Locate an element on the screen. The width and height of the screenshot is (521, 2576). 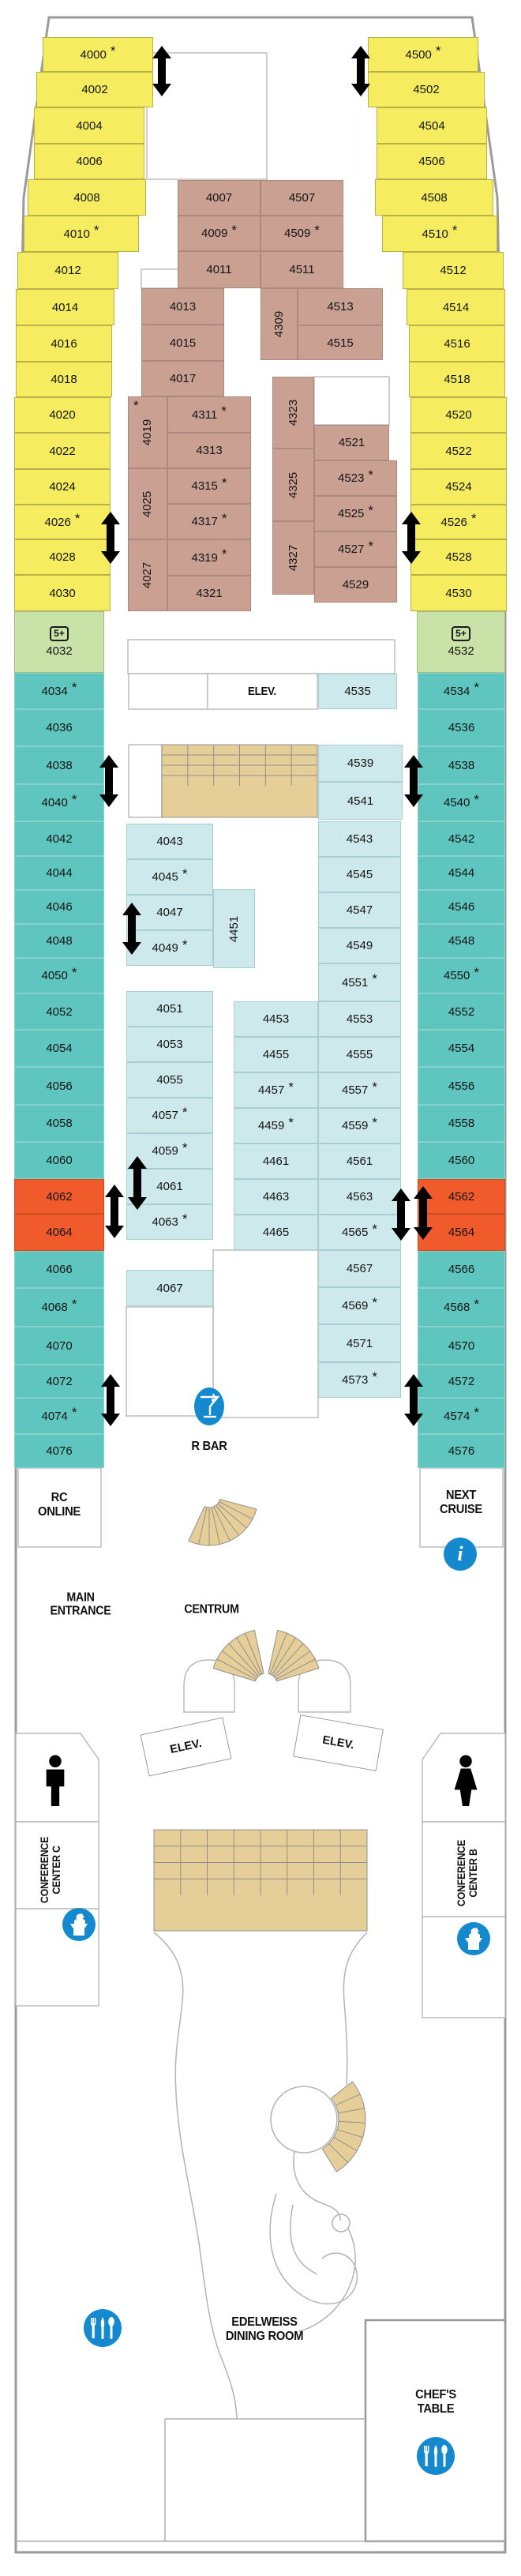
cabin-4315: 4315 * is located at coordinates (209, 486).